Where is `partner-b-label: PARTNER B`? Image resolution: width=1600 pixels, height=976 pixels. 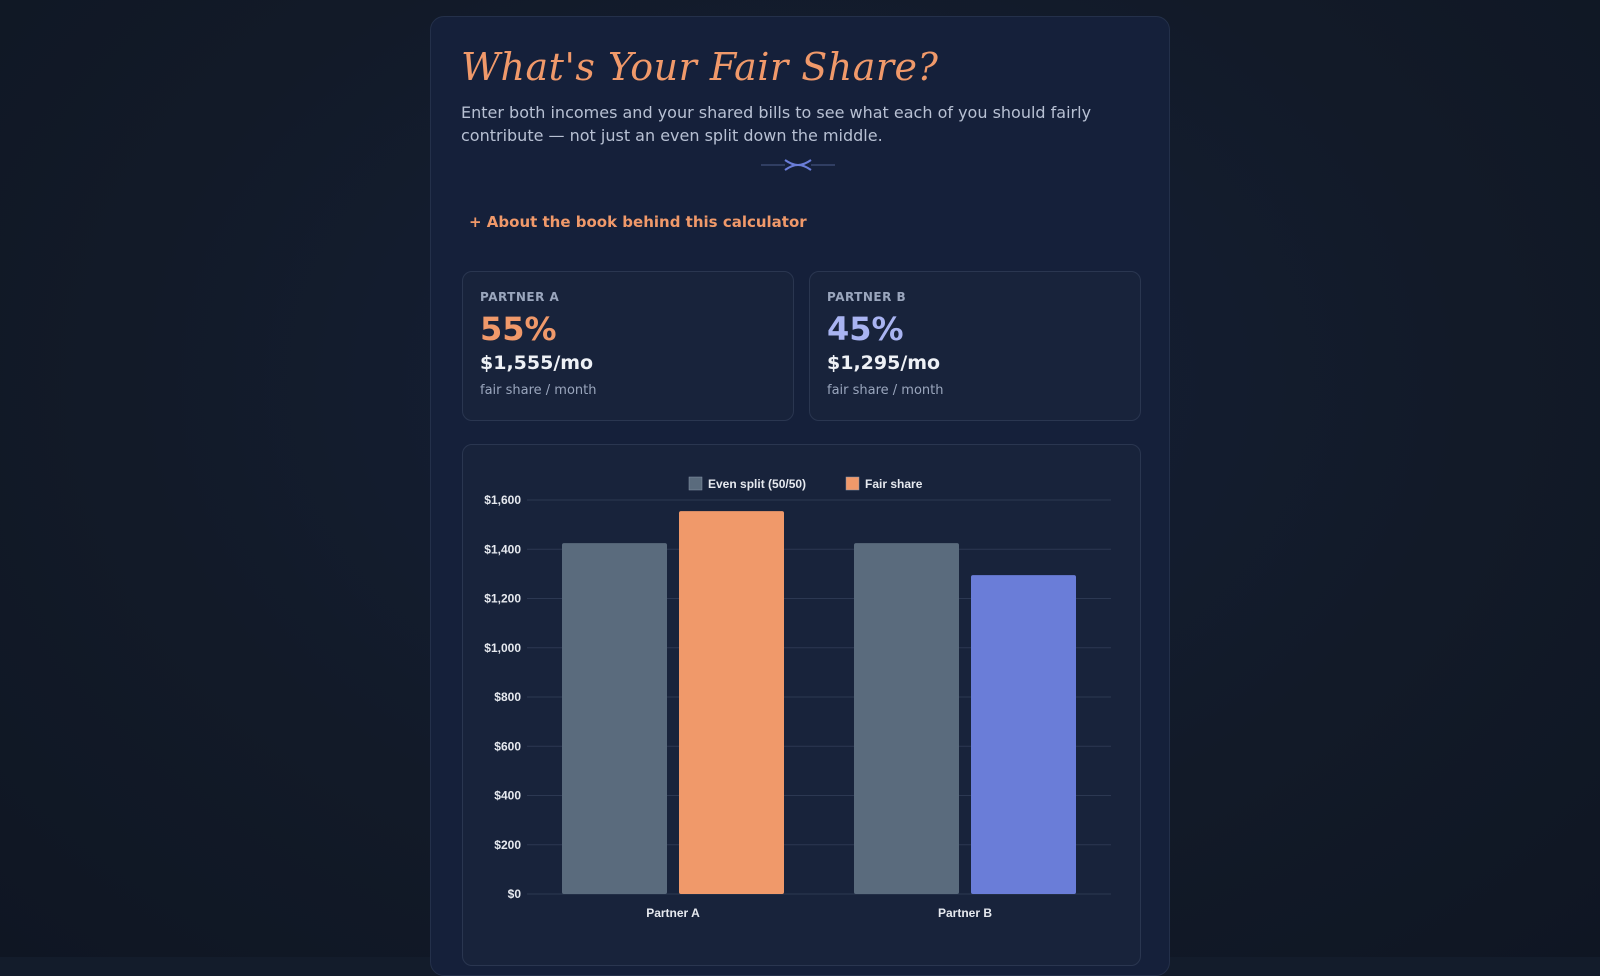
partner-b-label: PARTNER B is located at coordinates (867, 297).